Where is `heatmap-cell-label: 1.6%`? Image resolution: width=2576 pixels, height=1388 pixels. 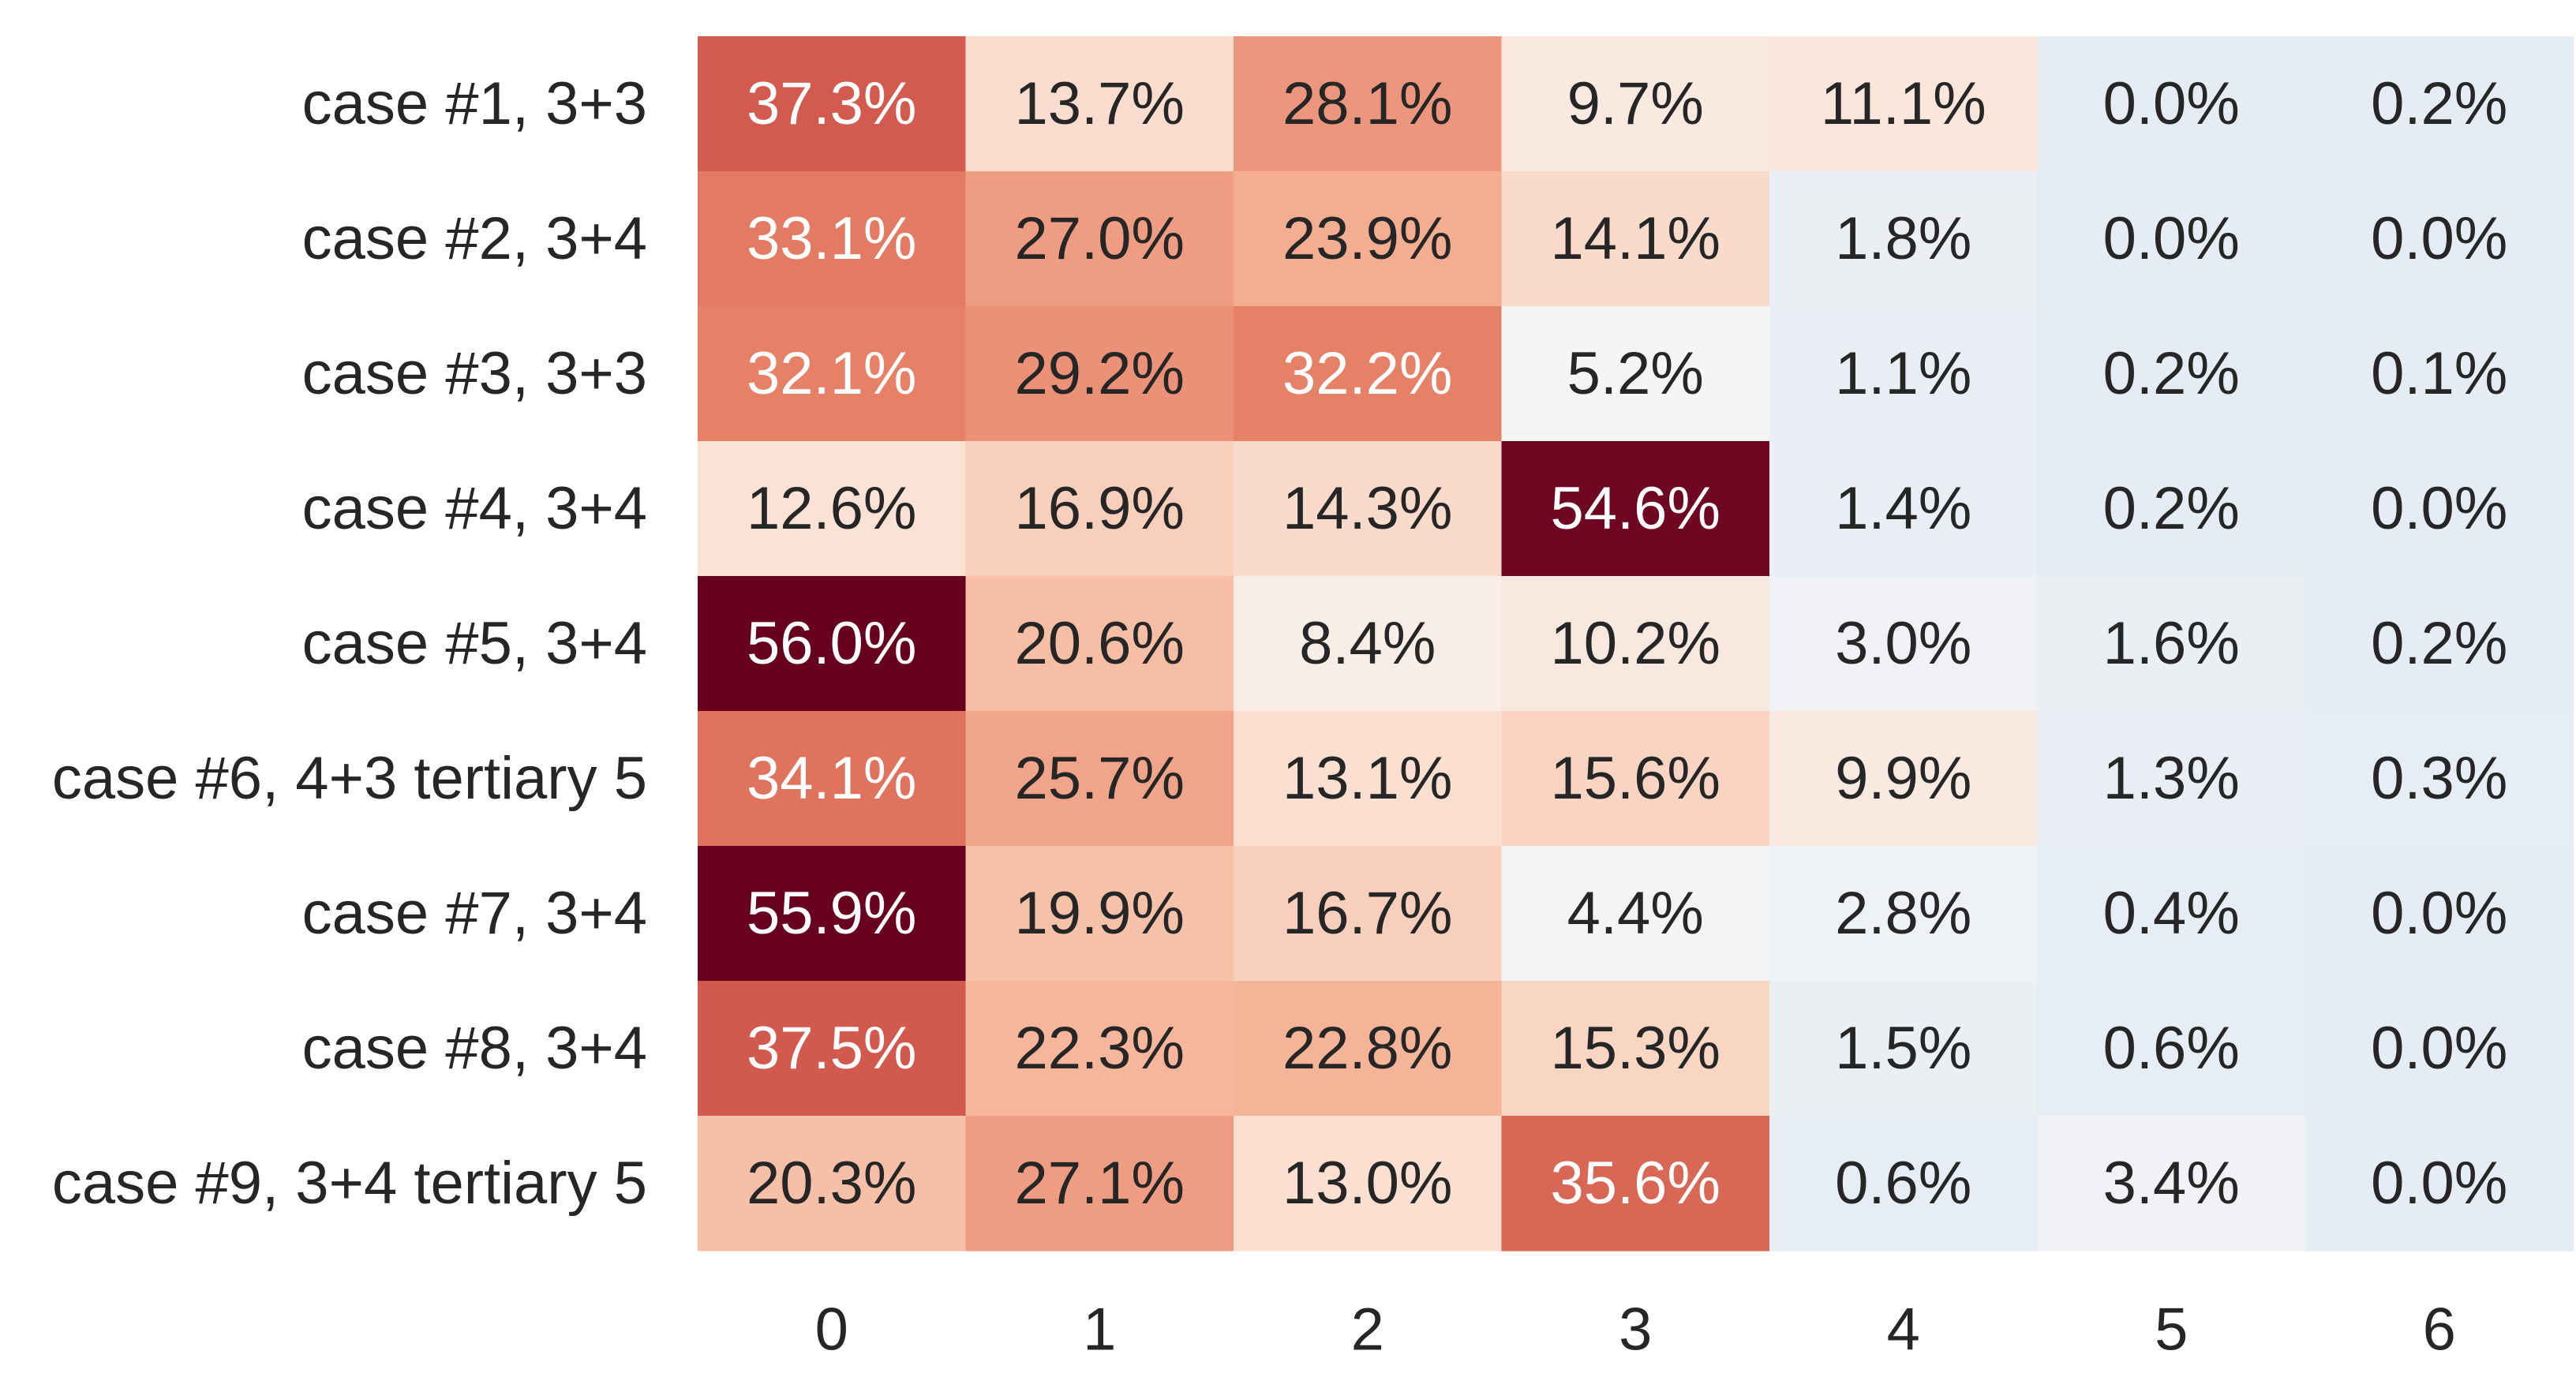
heatmap-cell-label: 1.6% is located at coordinates (2171, 643).